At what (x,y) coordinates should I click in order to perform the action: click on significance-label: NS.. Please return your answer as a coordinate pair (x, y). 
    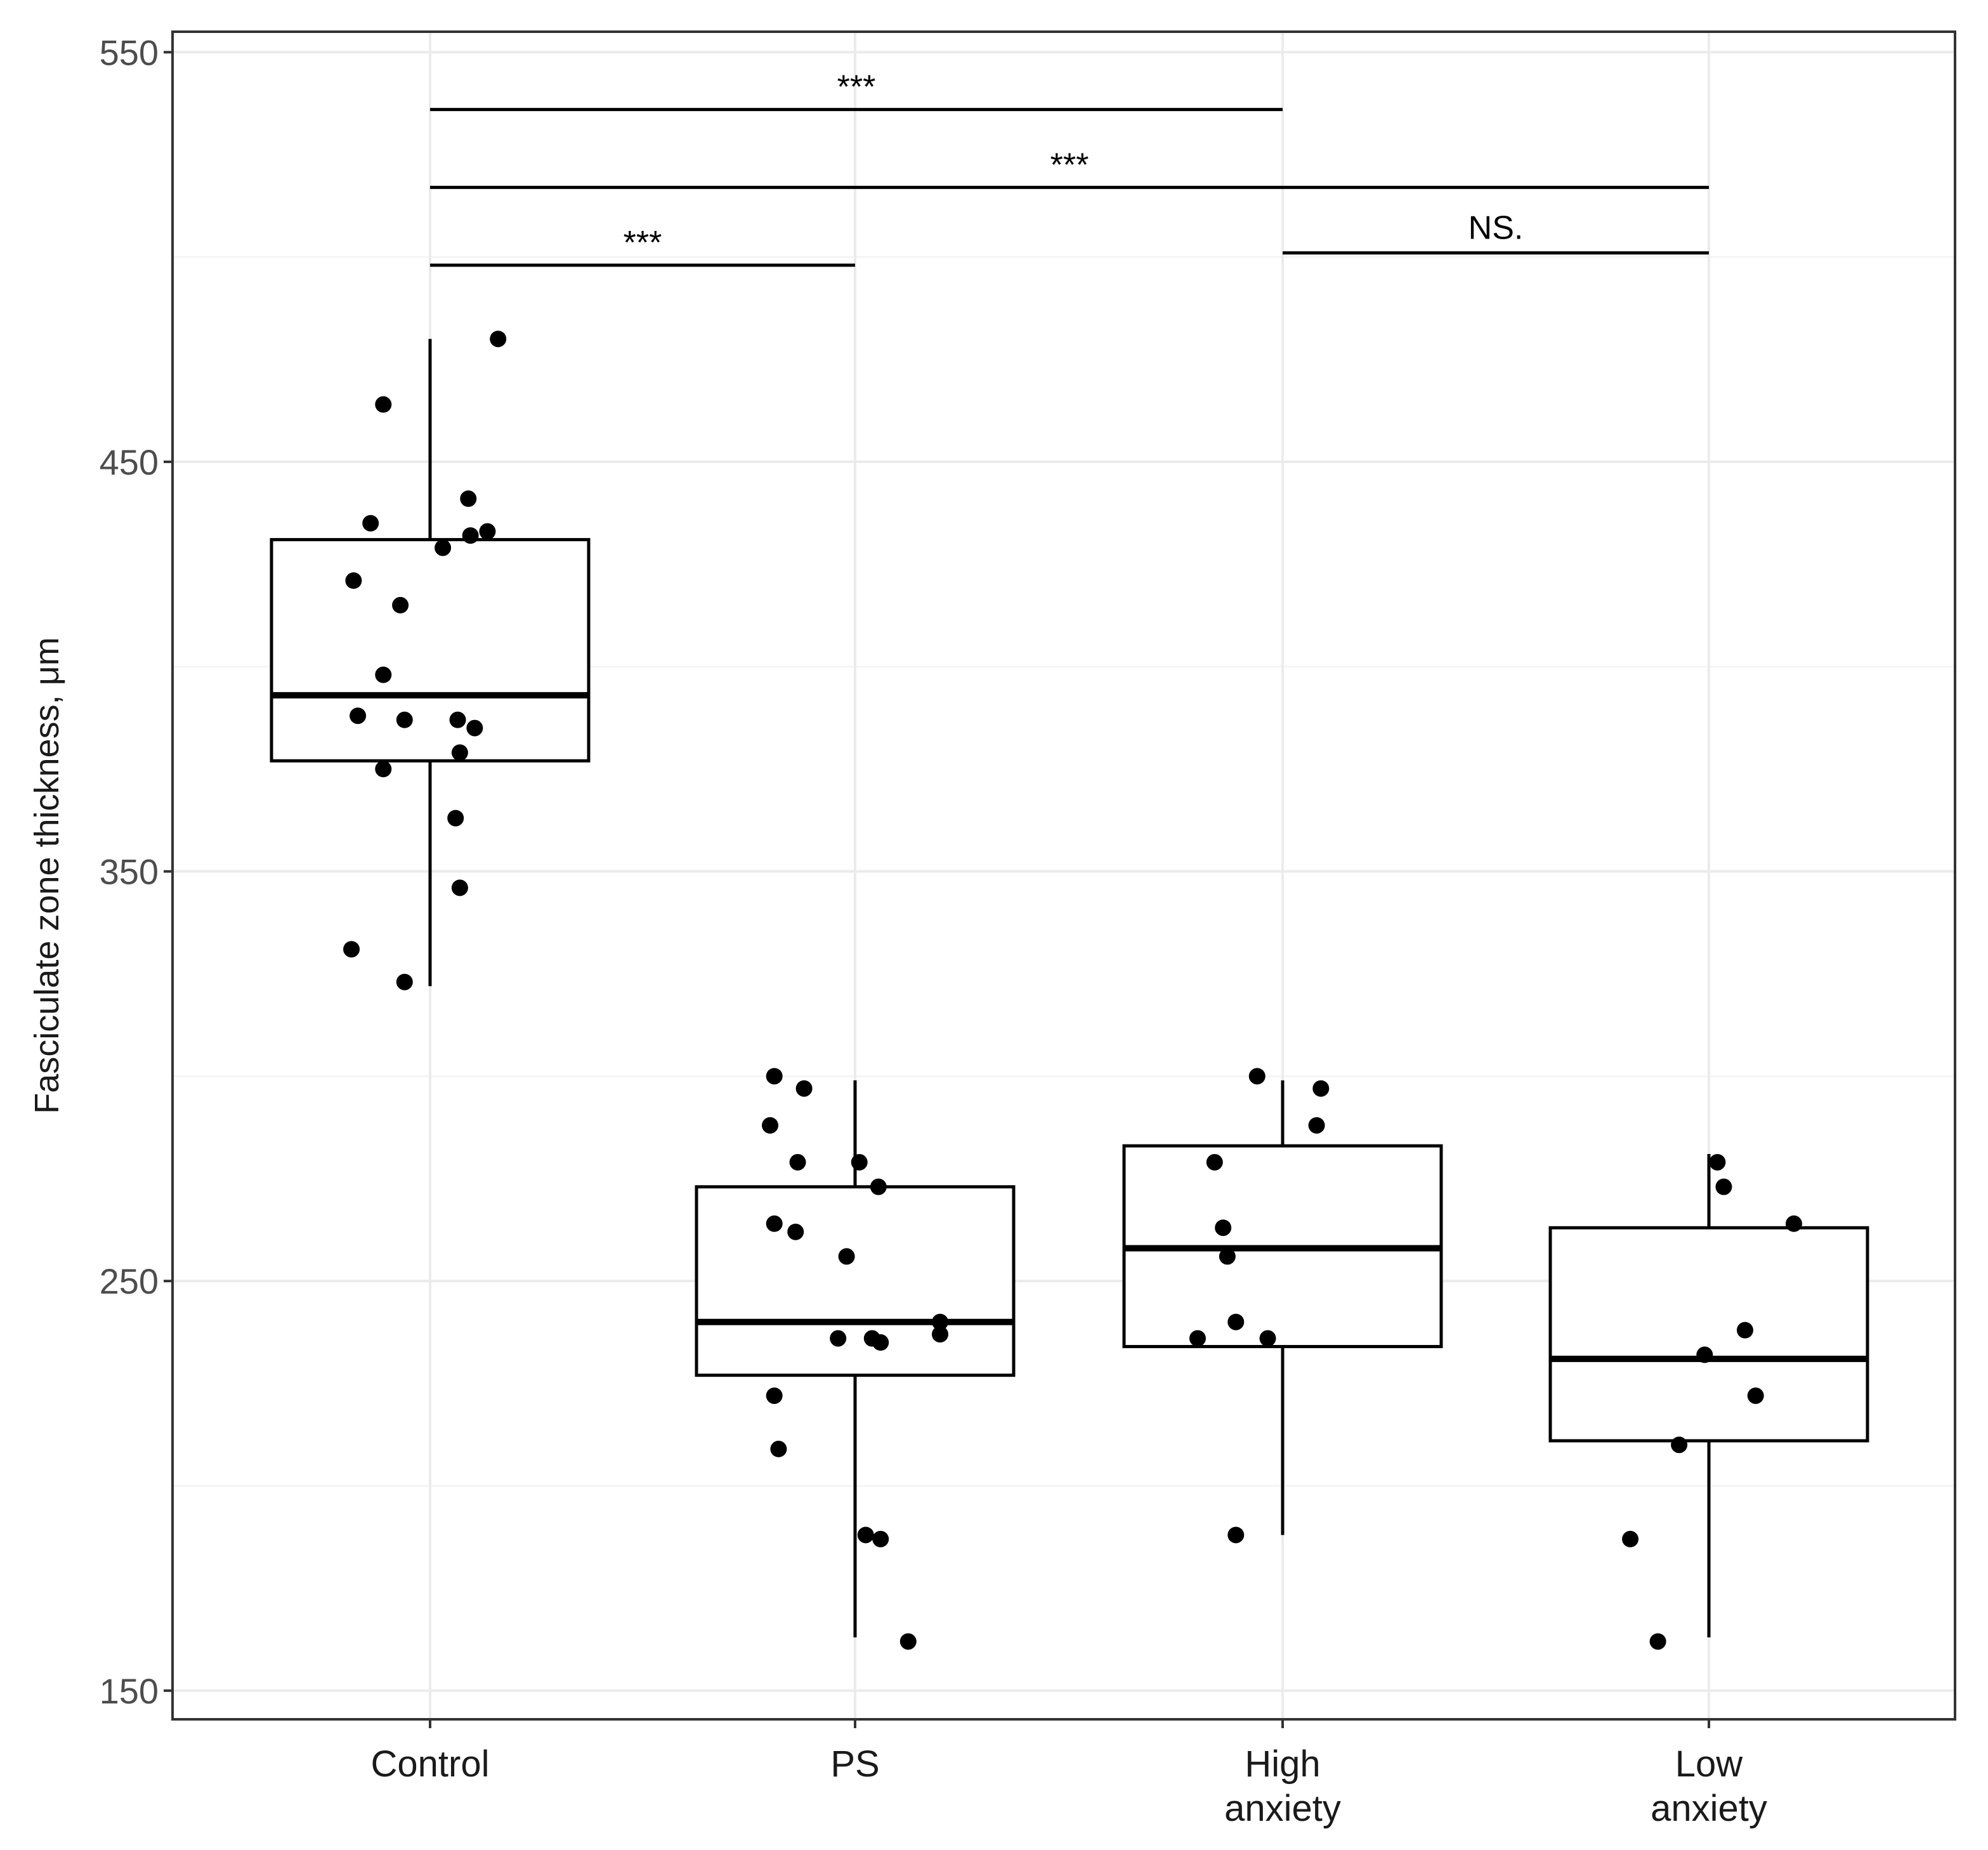
    Looking at the image, I should click on (1496, 228).